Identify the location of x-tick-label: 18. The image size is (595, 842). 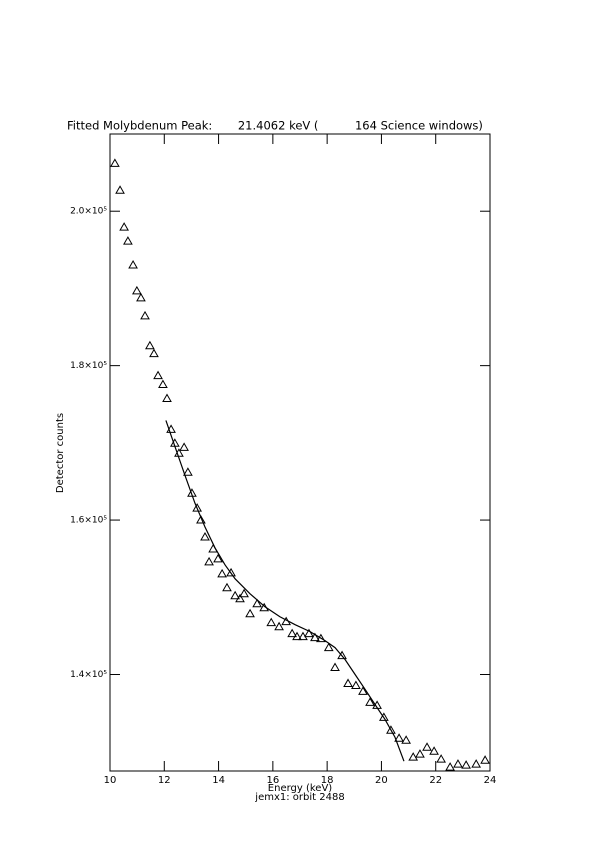
(327, 780).